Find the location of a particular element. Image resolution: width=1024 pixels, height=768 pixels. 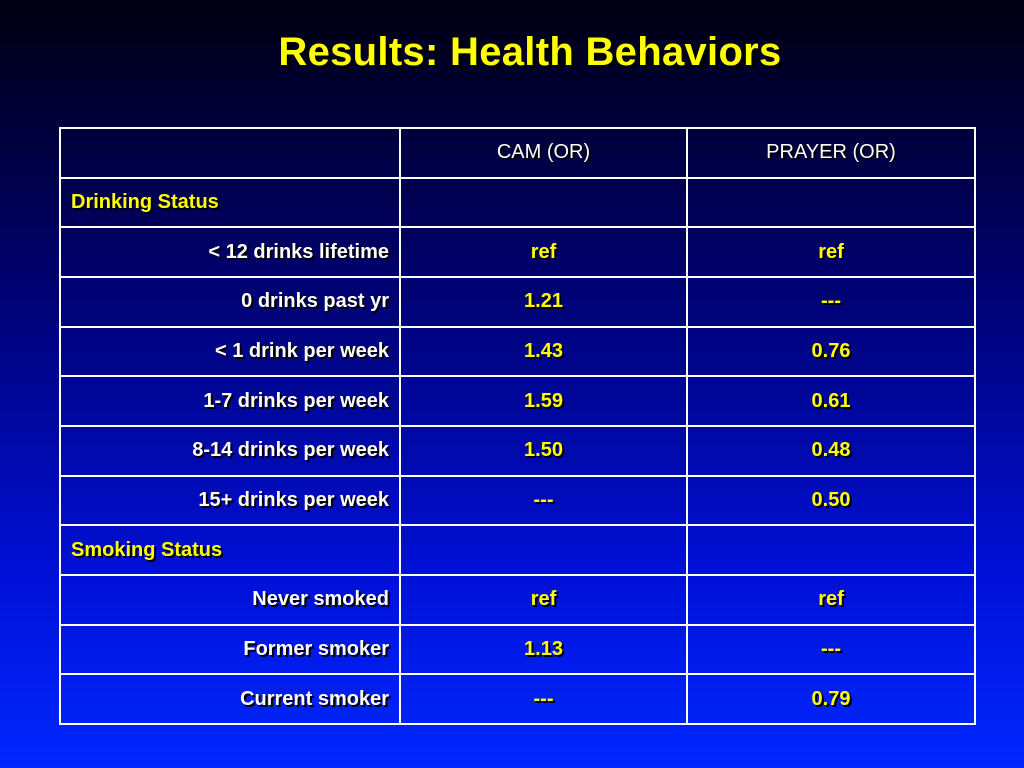

table-row: < 1 drink per week 1.43 0.76 is located at coordinates (517, 351).